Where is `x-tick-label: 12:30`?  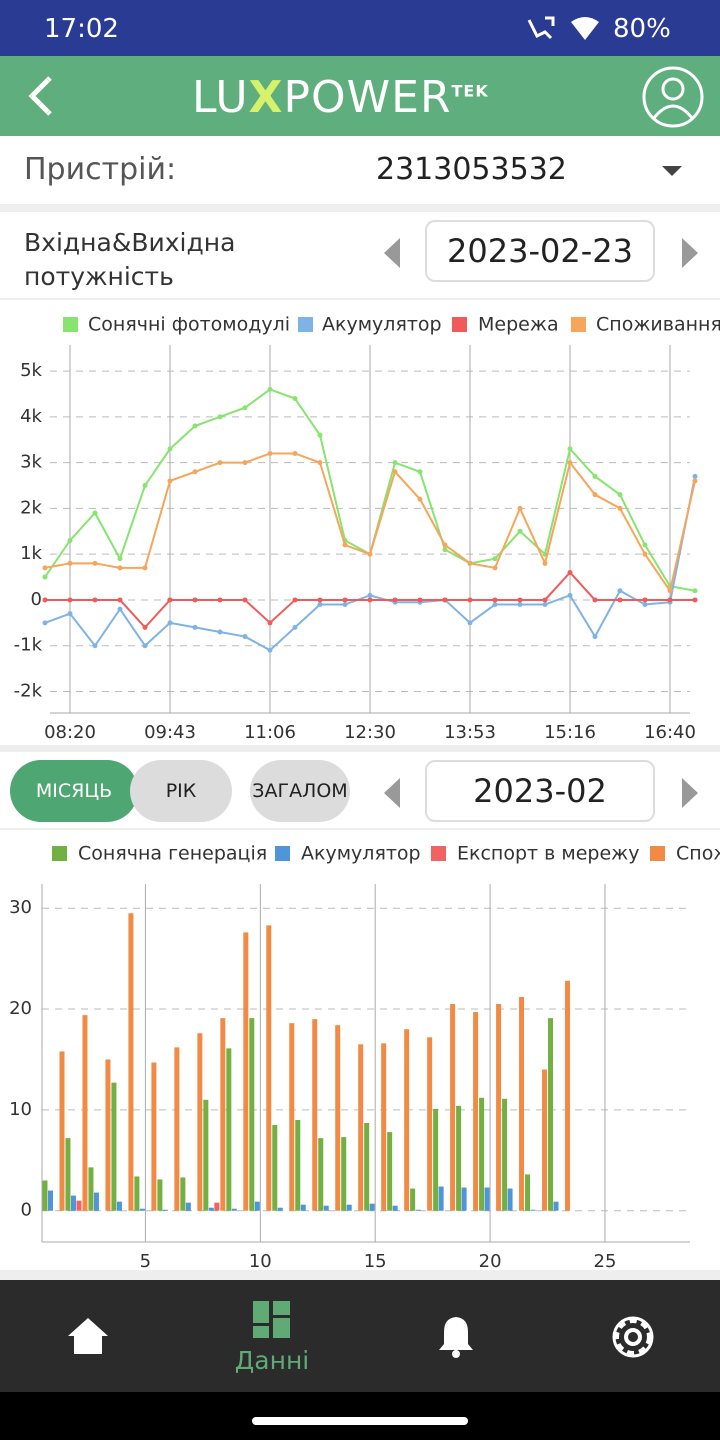 x-tick-label: 12:30 is located at coordinates (370, 732).